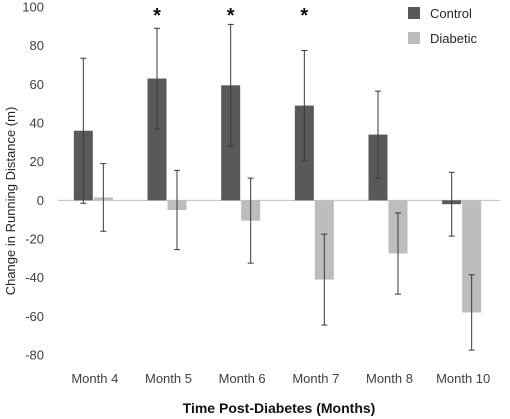 Image resolution: width=510 pixels, height=419 pixels. I want to click on legend-item-control: Control, so click(440, 13).